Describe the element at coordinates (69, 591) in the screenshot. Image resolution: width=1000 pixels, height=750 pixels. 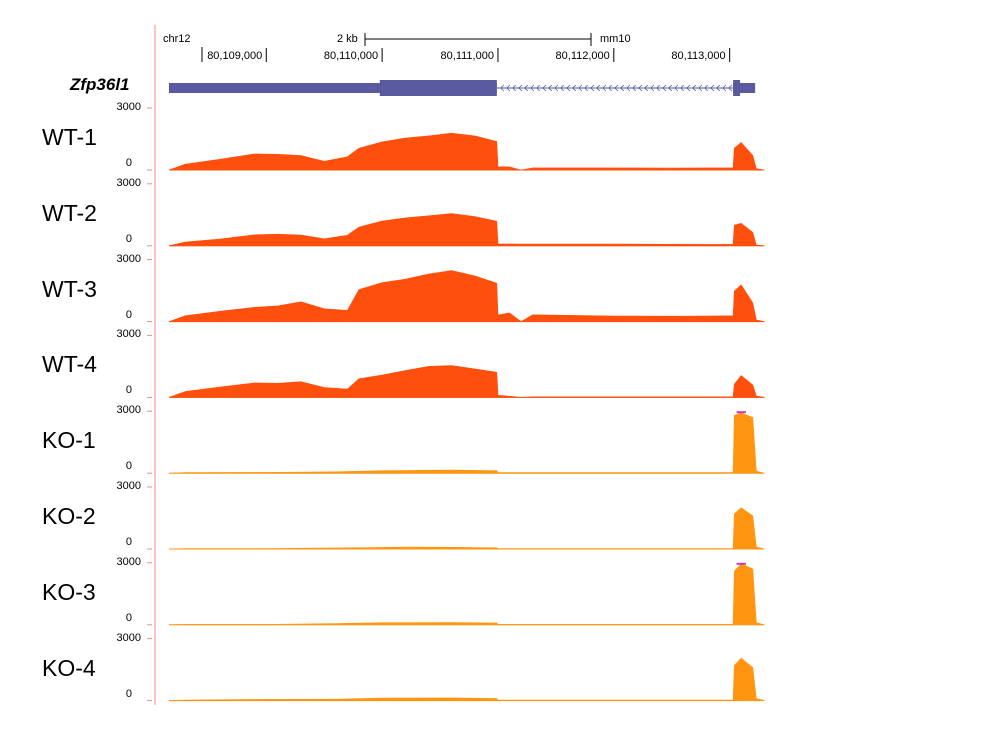
I see `track-label: KO-3` at that location.